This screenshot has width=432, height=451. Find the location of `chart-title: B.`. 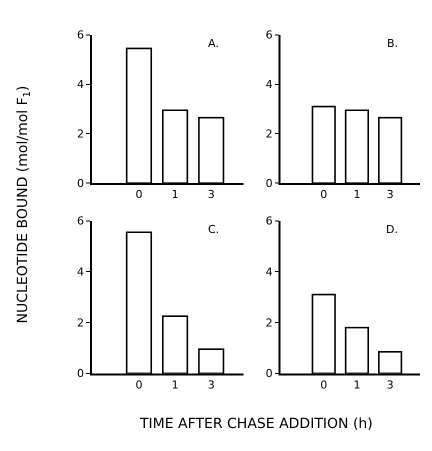

chart-title: B. is located at coordinates (392, 43).